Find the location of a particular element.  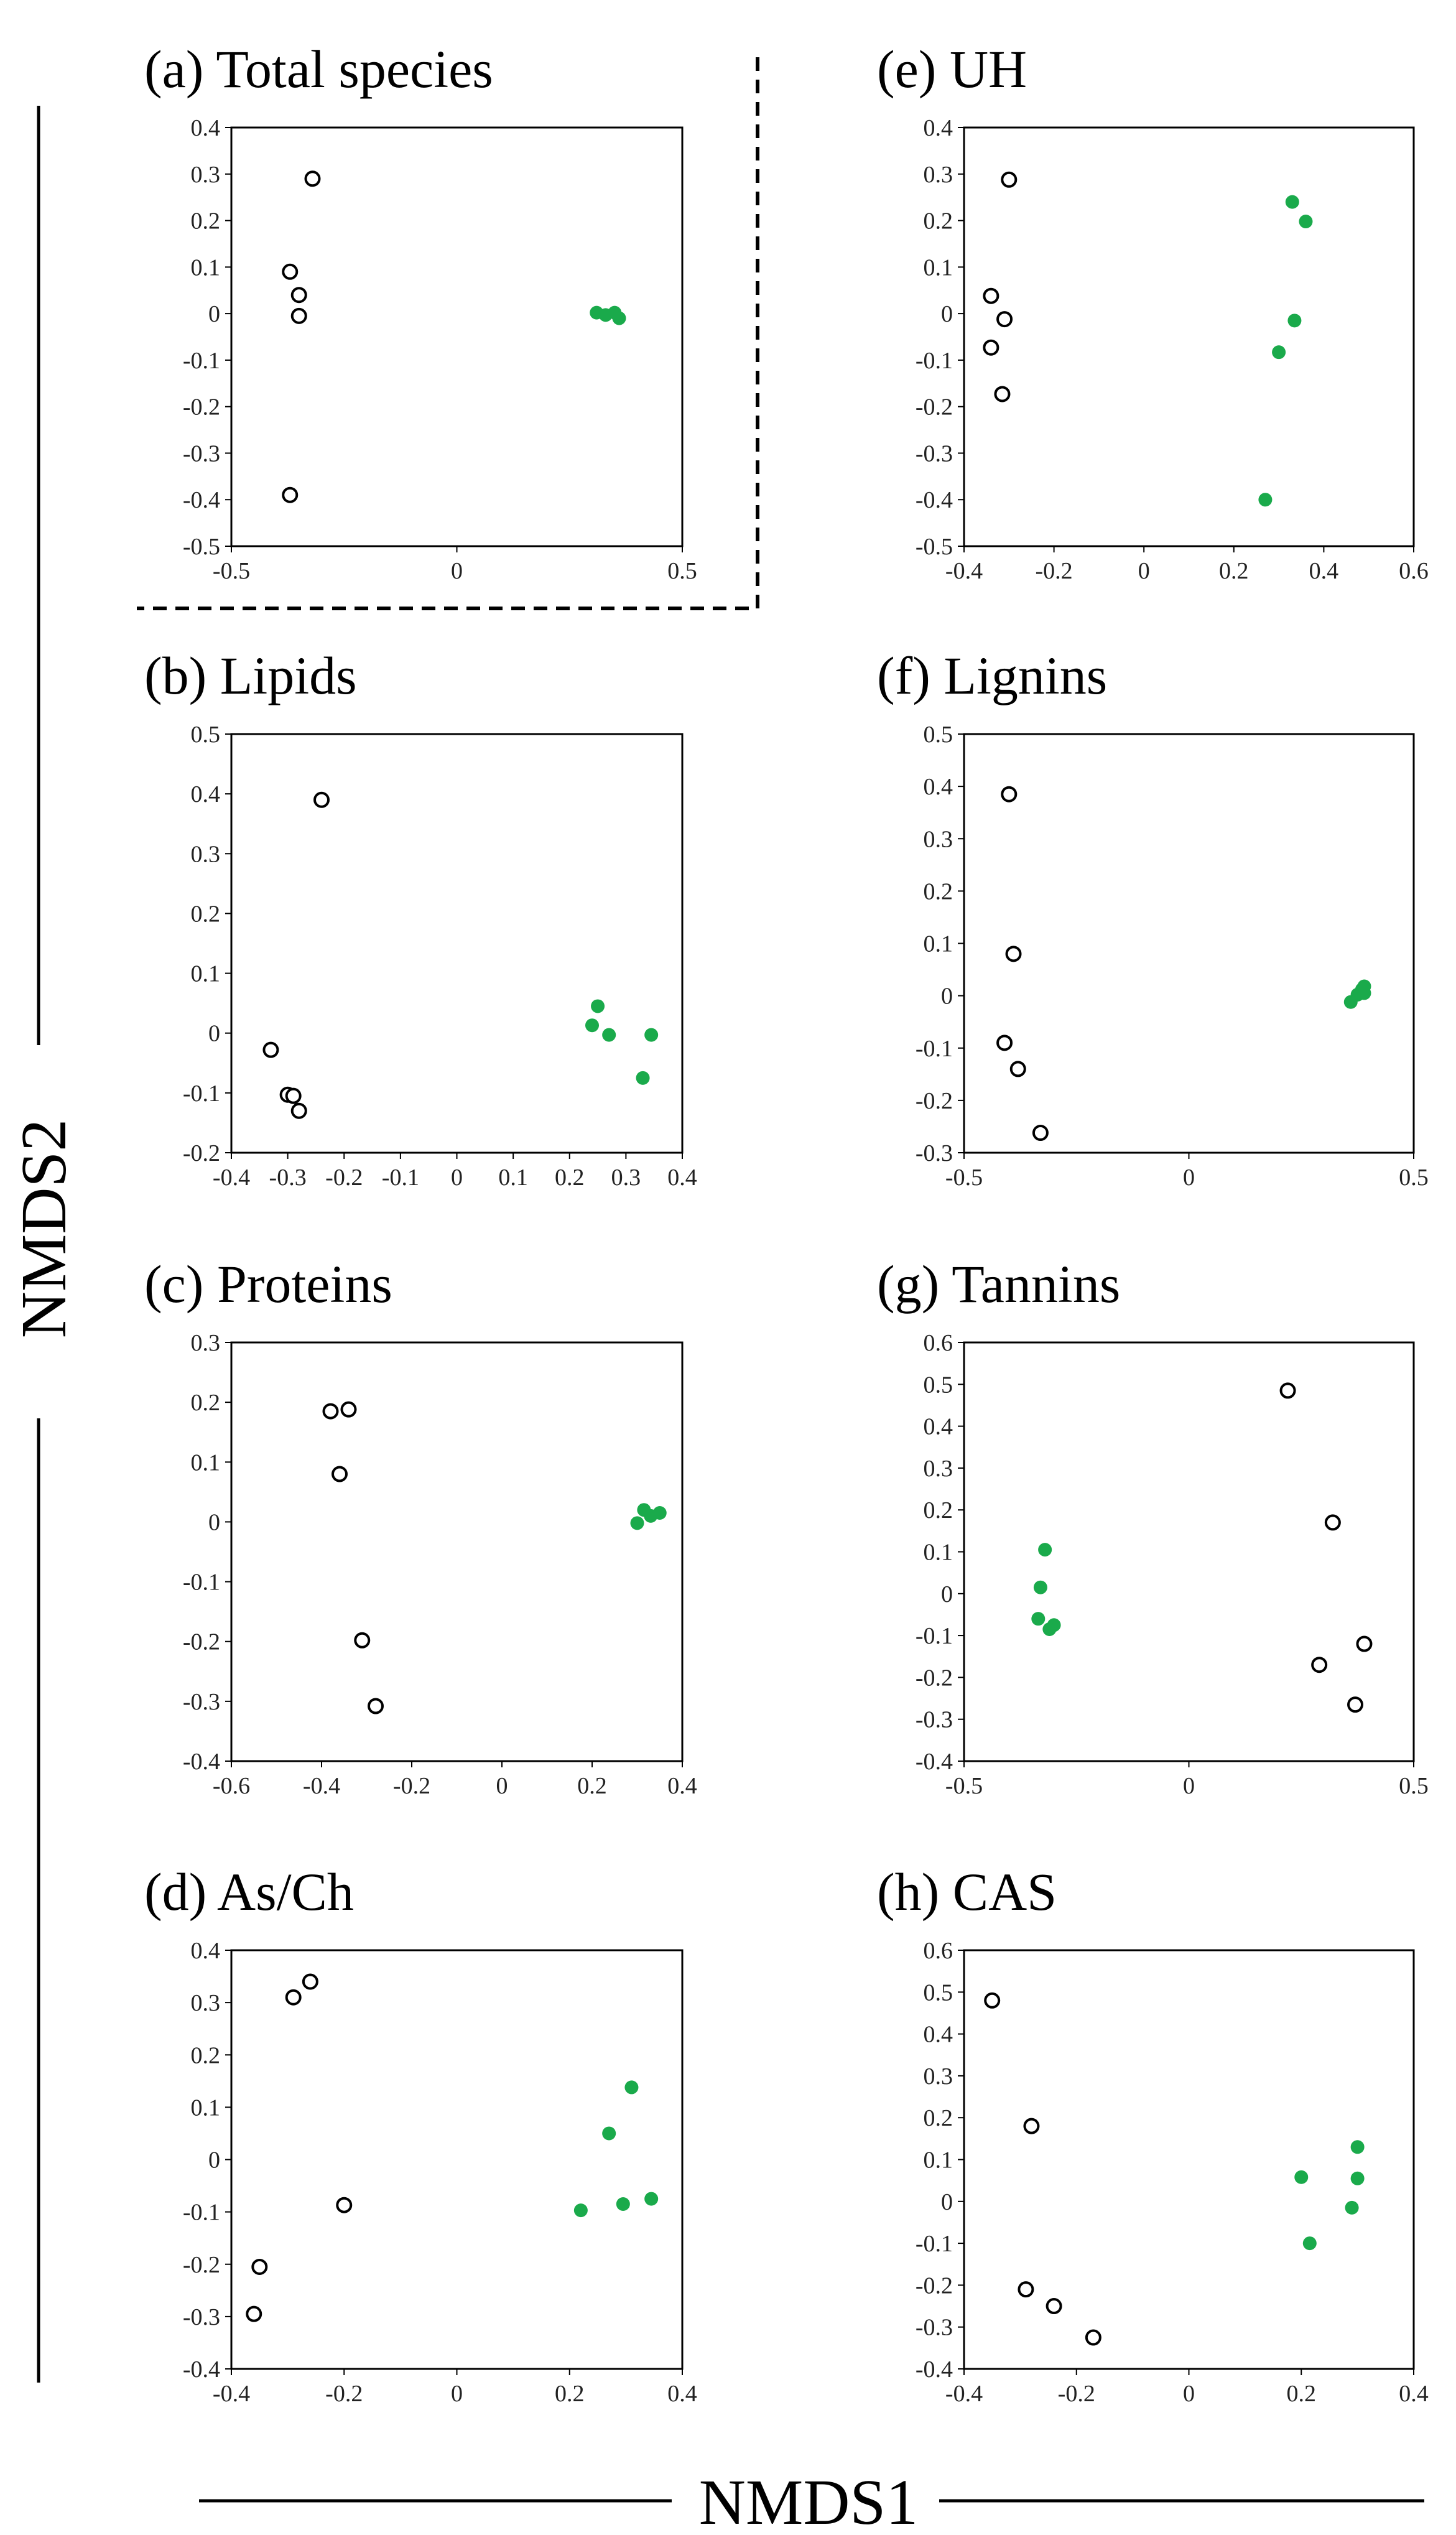

panel-c-ytick-label: -0.2 is located at coordinates (202, 1642).